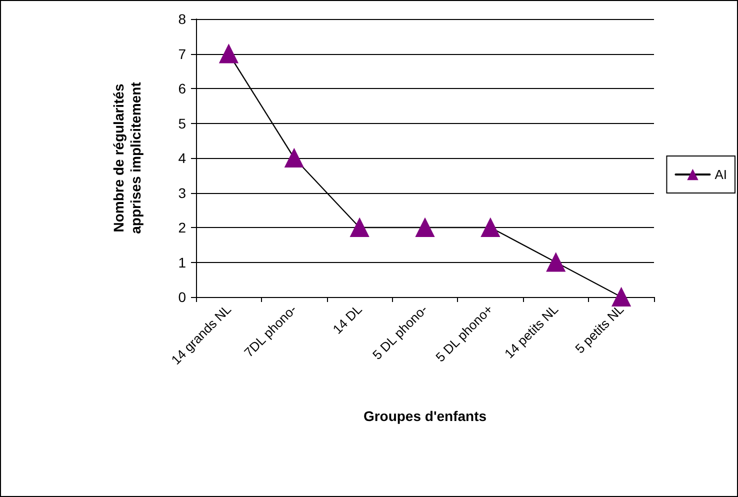 This screenshot has height=497, width=738. What do you see at coordinates (182, 158) in the screenshot?
I see `y-tick-label: 4` at bounding box center [182, 158].